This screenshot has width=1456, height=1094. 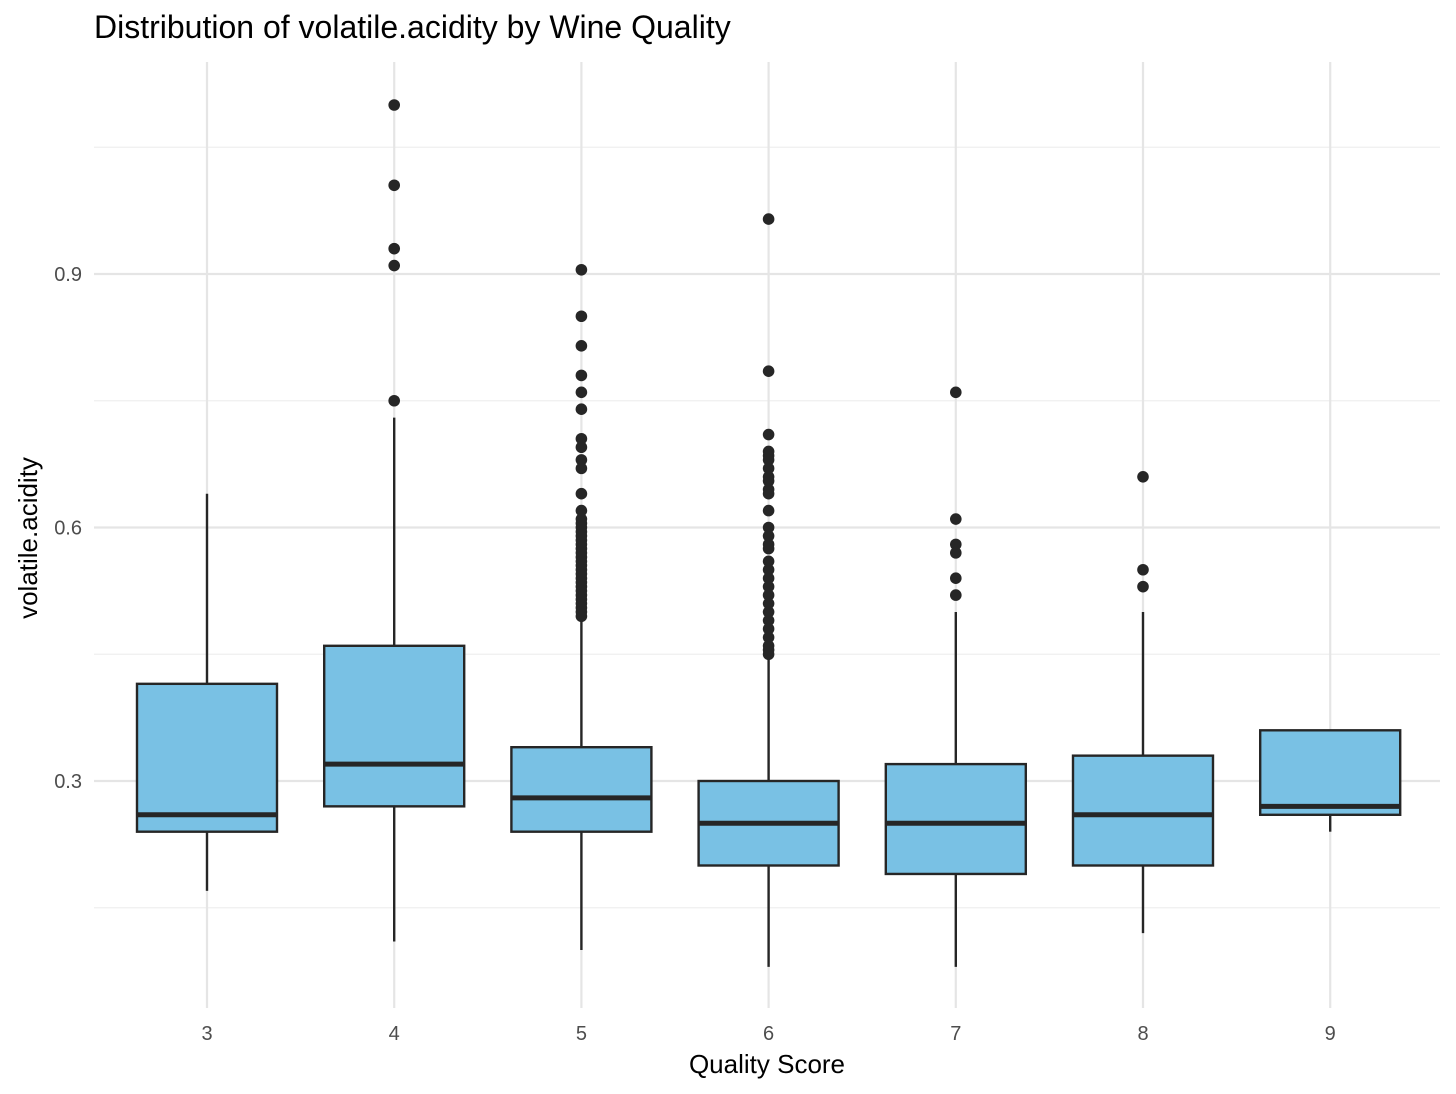 I want to click on y-tick-label: 0.9, so click(x=68, y=275).